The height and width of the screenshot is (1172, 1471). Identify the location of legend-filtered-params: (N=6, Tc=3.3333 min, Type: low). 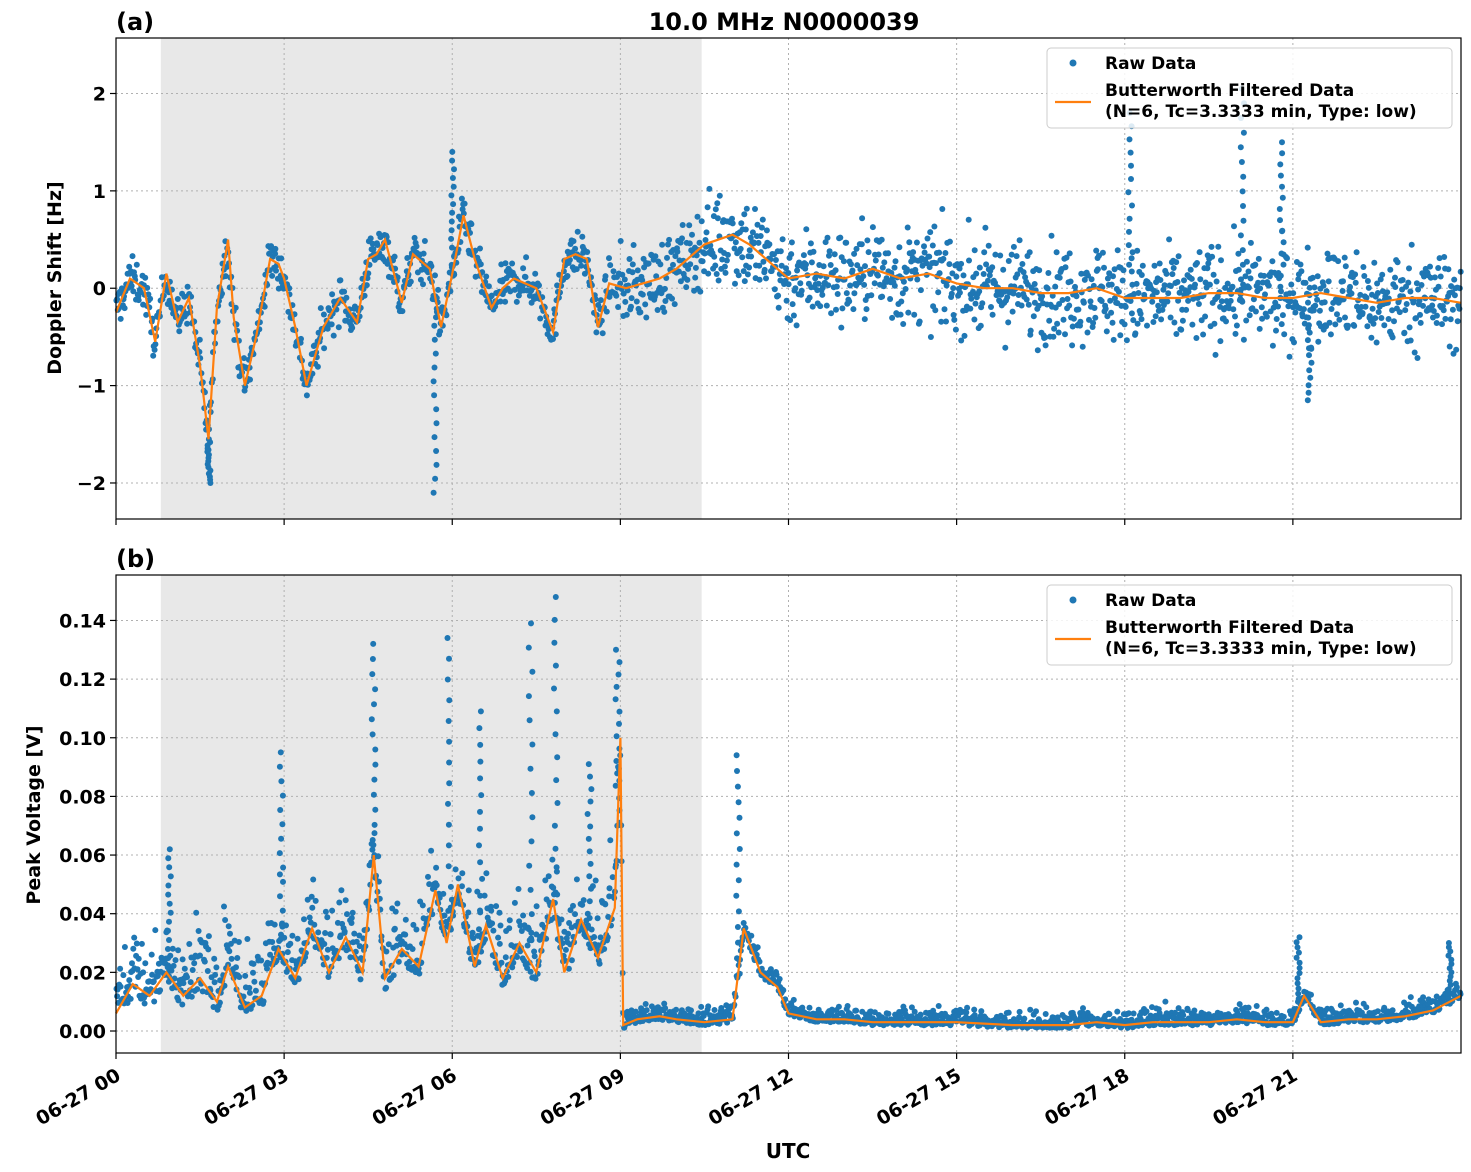
(1261, 649).